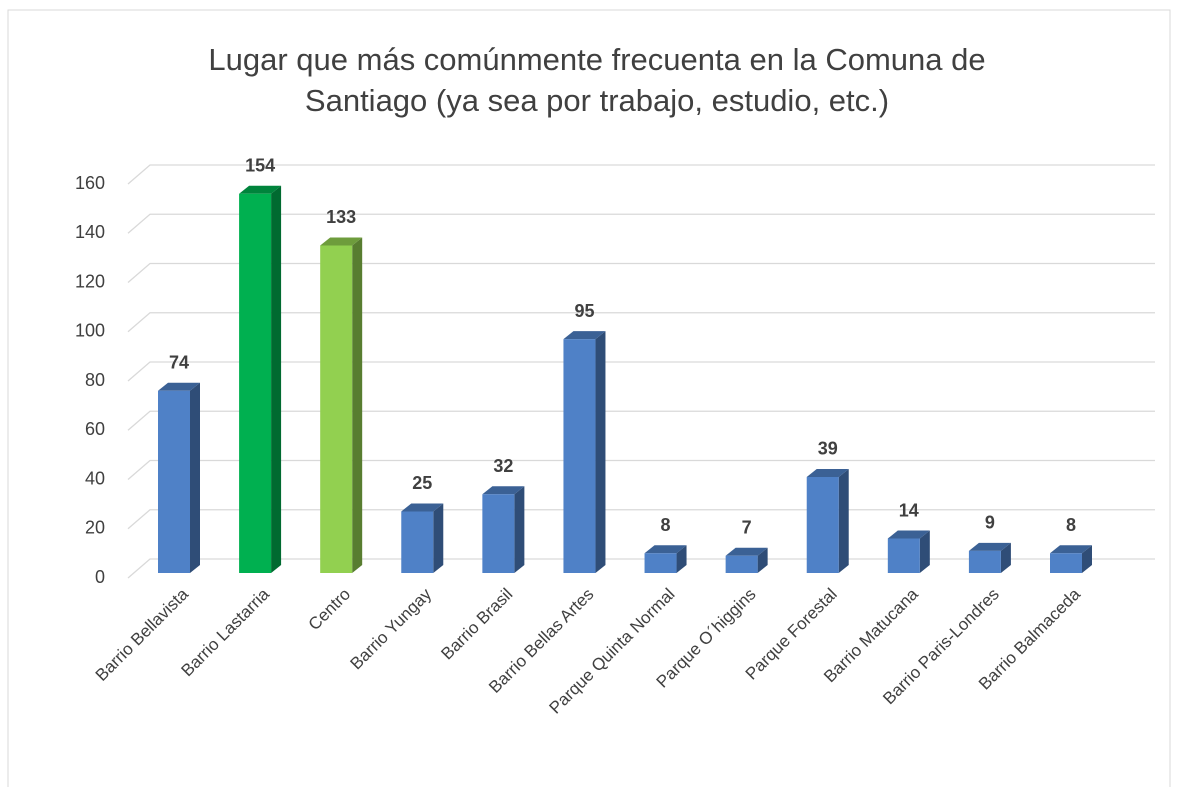  Describe the element at coordinates (260, 166) in the screenshot. I see `value-label: 154` at that location.